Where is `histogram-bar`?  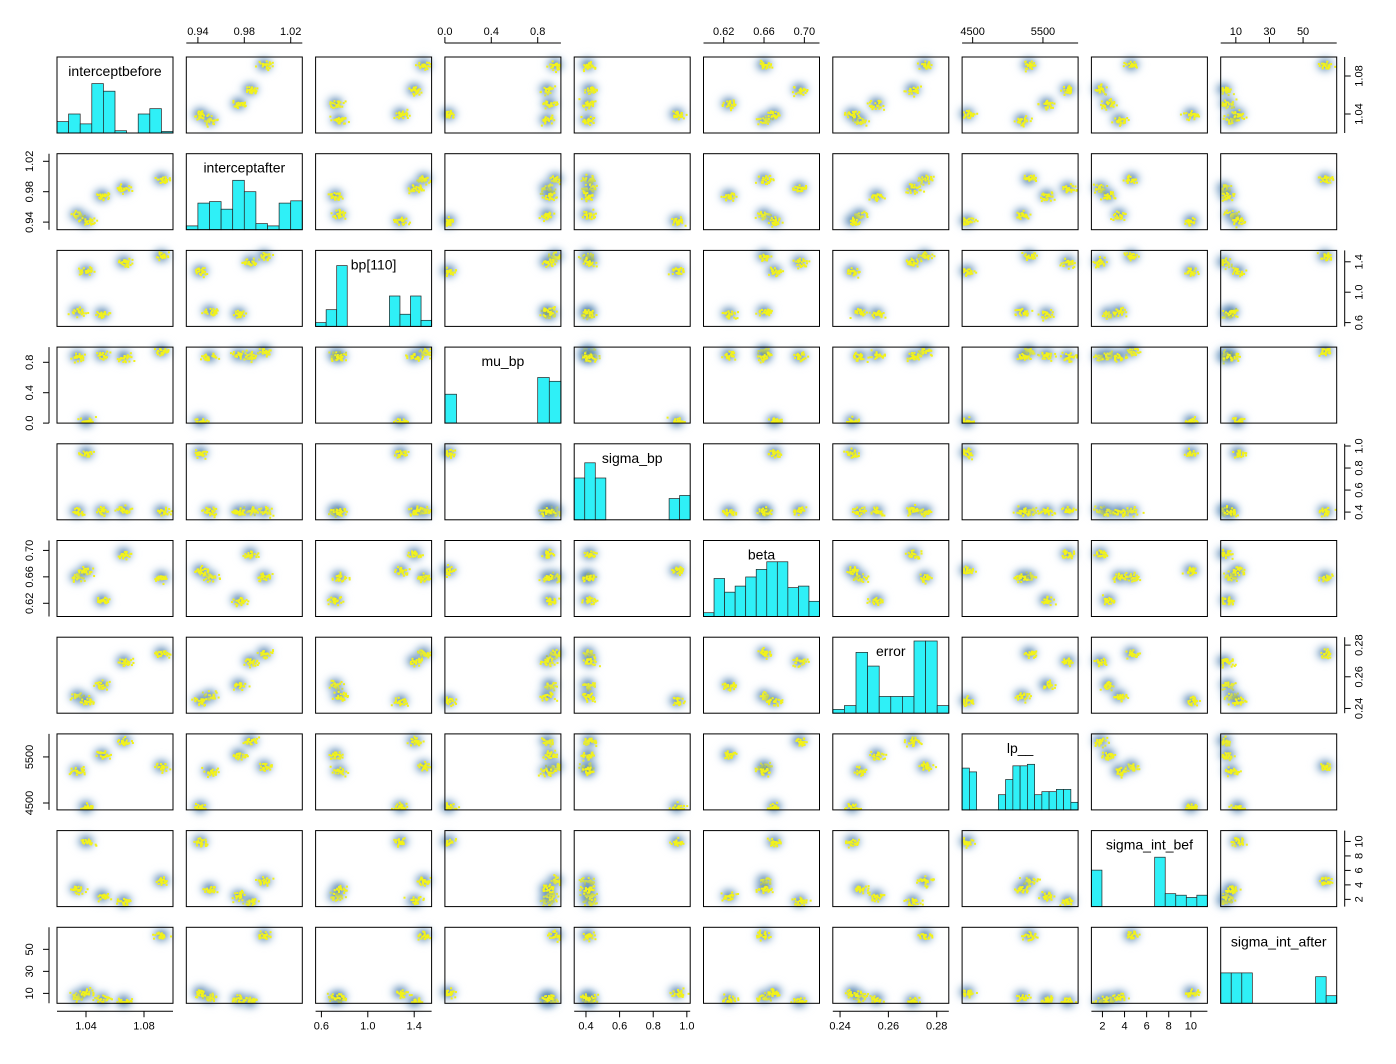
histogram-bar is located at coordinates (261, 227).